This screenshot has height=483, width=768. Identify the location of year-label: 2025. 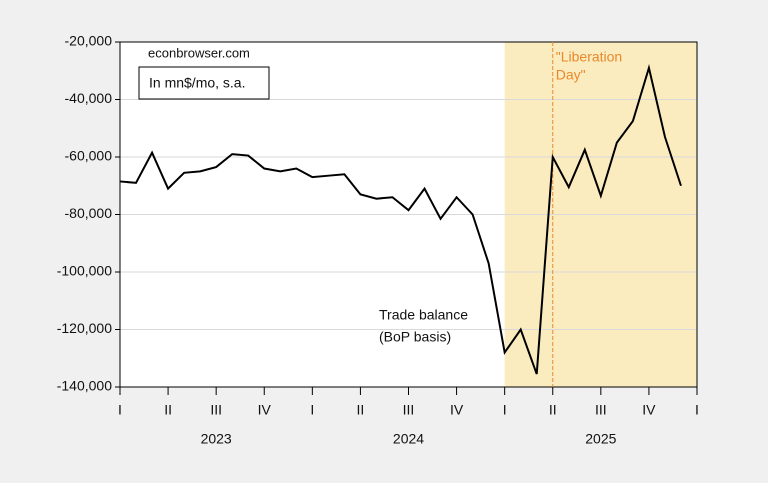
(600, 439).